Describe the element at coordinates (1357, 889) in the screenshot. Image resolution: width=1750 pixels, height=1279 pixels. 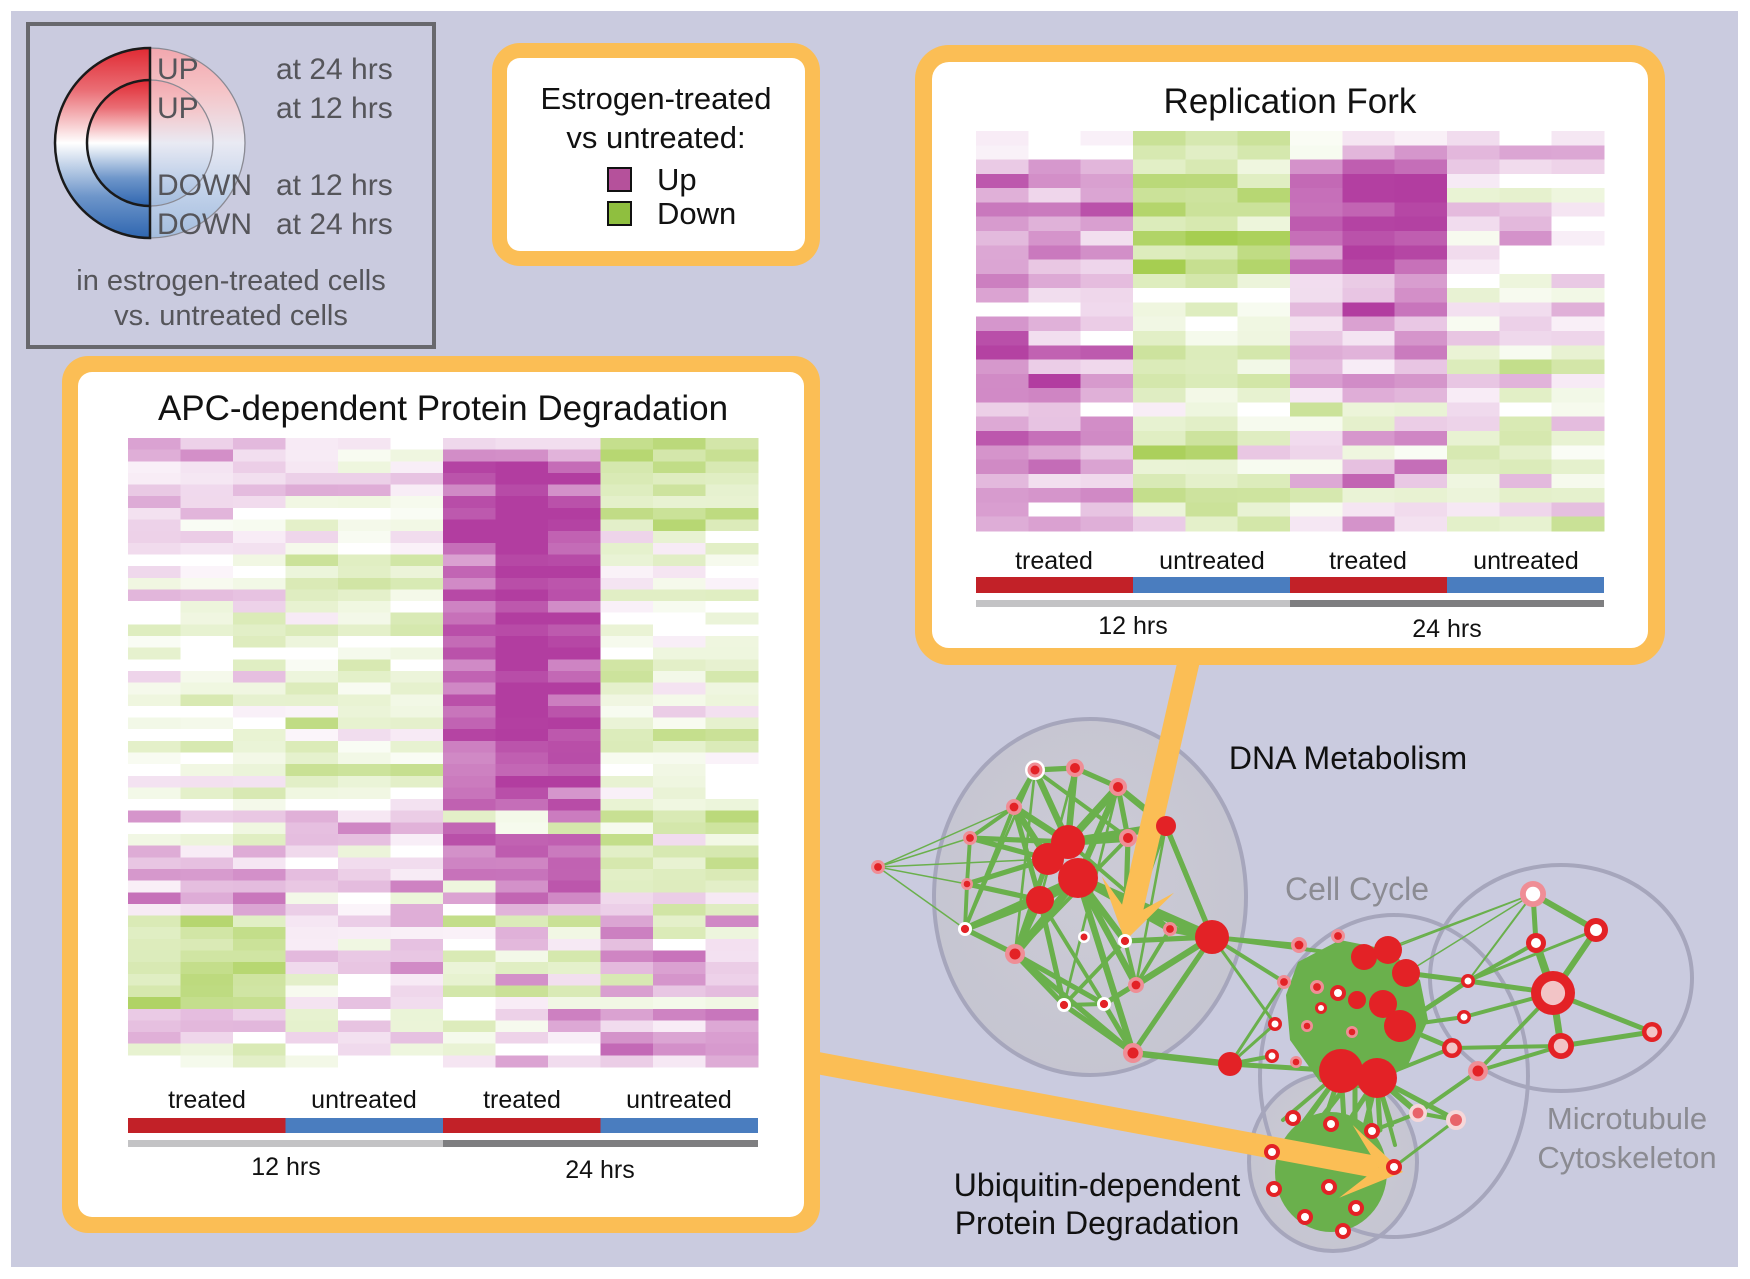
I see `svg-text: Cell Cycle` at that location.